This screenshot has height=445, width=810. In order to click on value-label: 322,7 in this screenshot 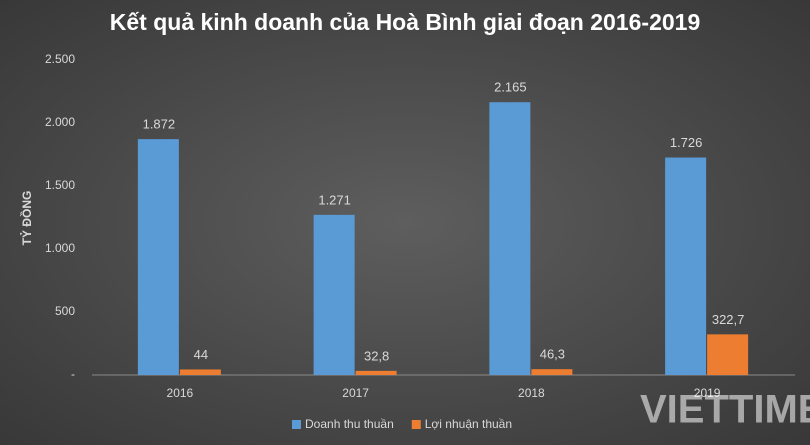, I will do `click(728, 319)`.